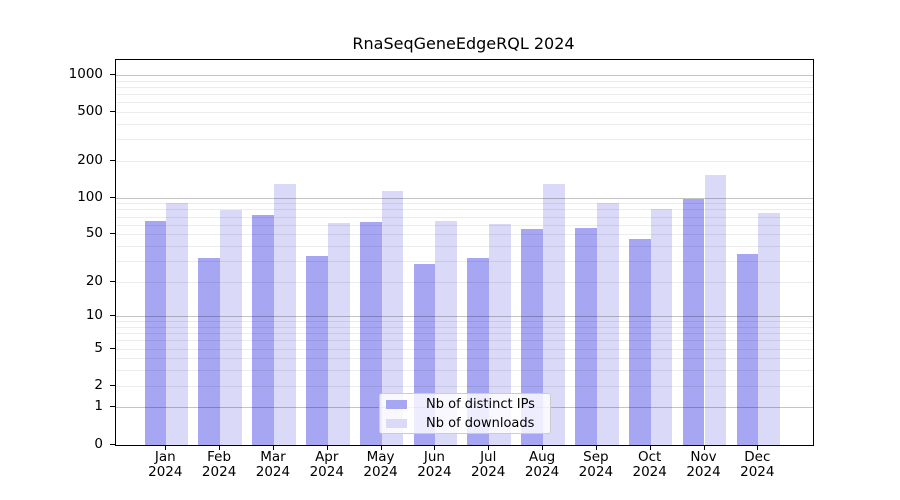  What do you see at coordinates (650, 457) in the screenshot?
I see `x-tick-month: Oct` at bounding box center [650, 457].